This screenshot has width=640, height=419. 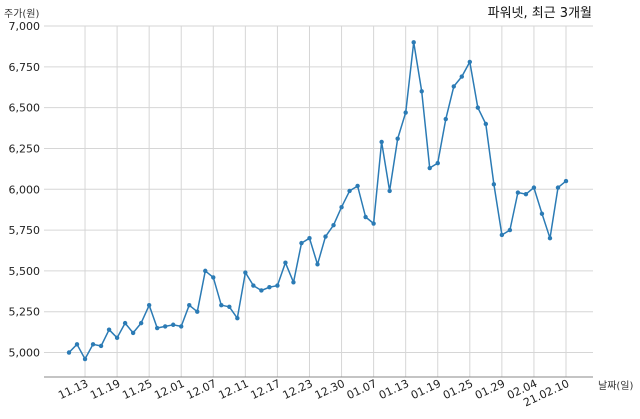 What do you see at coordinates (25, 26) in the screenshot?
I see `y-tick-label: 7,000` at bounding box center [25, 26].